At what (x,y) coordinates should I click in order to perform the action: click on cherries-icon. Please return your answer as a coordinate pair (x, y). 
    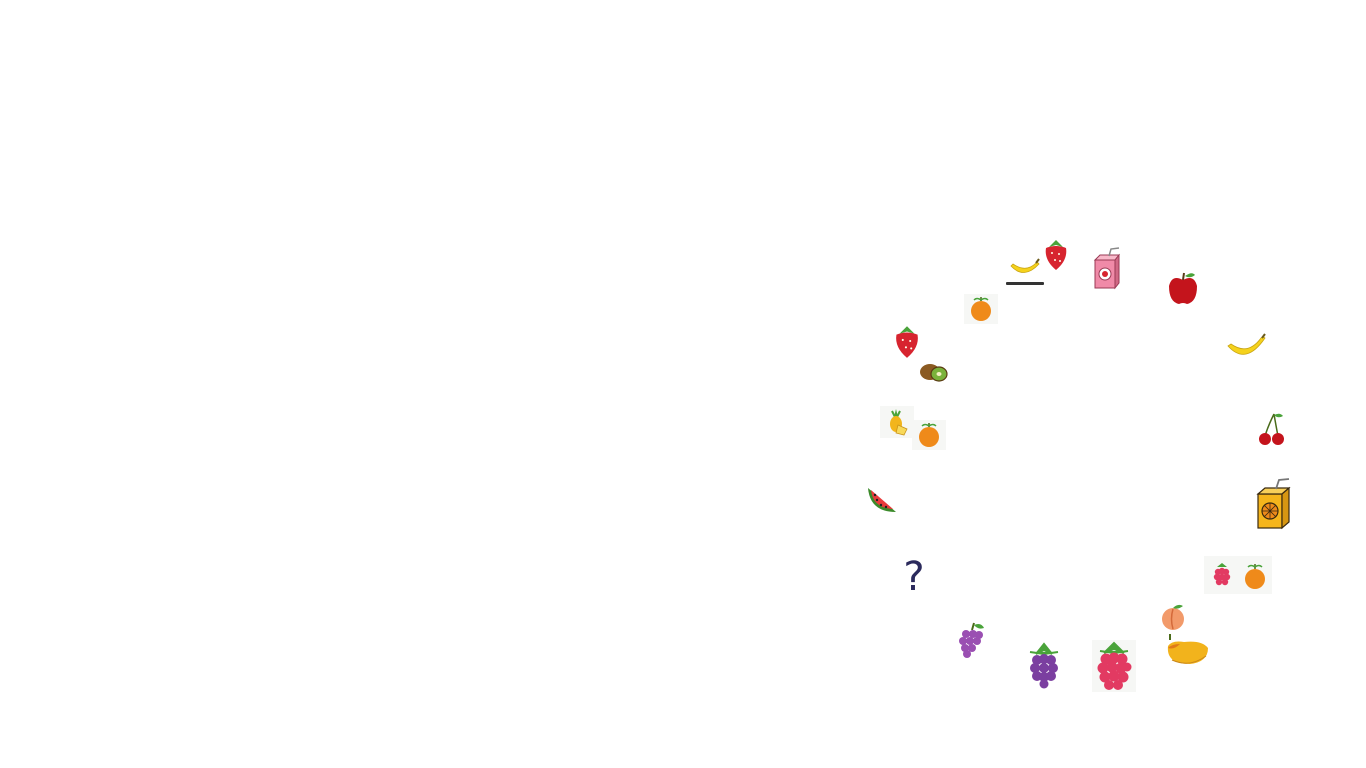
    Looking at the image, I should click on (1272, 429).